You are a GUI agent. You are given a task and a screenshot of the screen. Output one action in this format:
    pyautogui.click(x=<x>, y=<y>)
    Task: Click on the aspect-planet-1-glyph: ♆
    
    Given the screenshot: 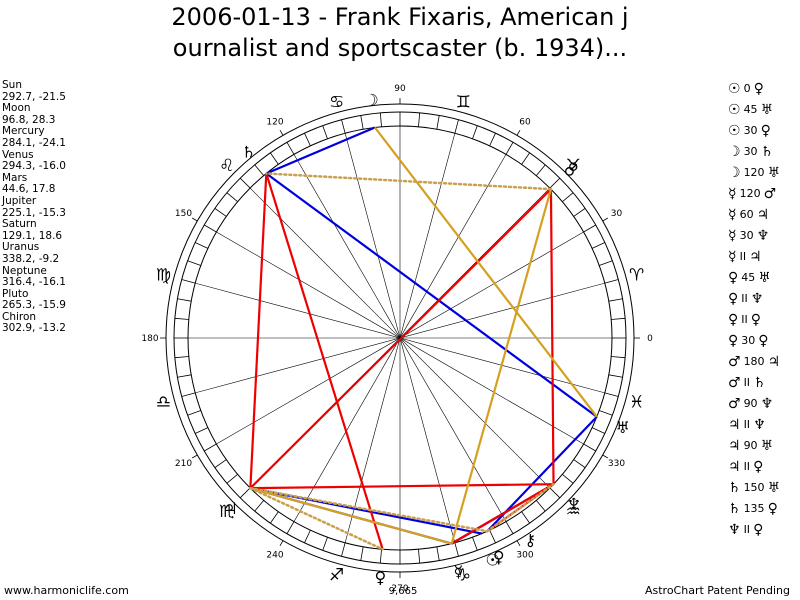 What is the action you would take?
    pyautogui.click(x=734, y=529)
    